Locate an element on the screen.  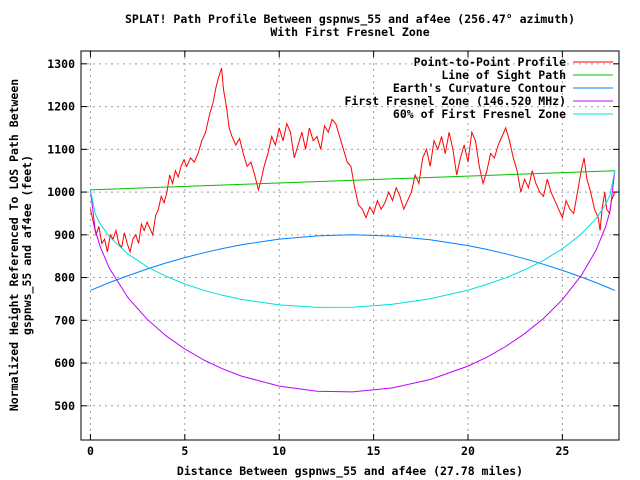
x-tick-label: 15 is located at coordinates (374, 451).